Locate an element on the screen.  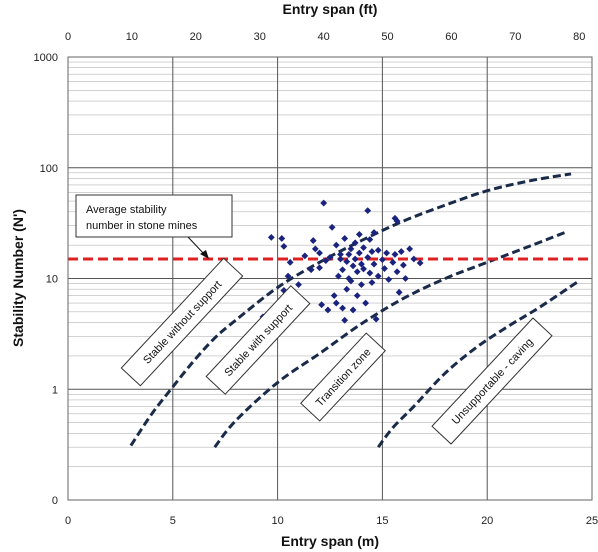
top-tick-label: 0 is located at coordinates (68, 37).